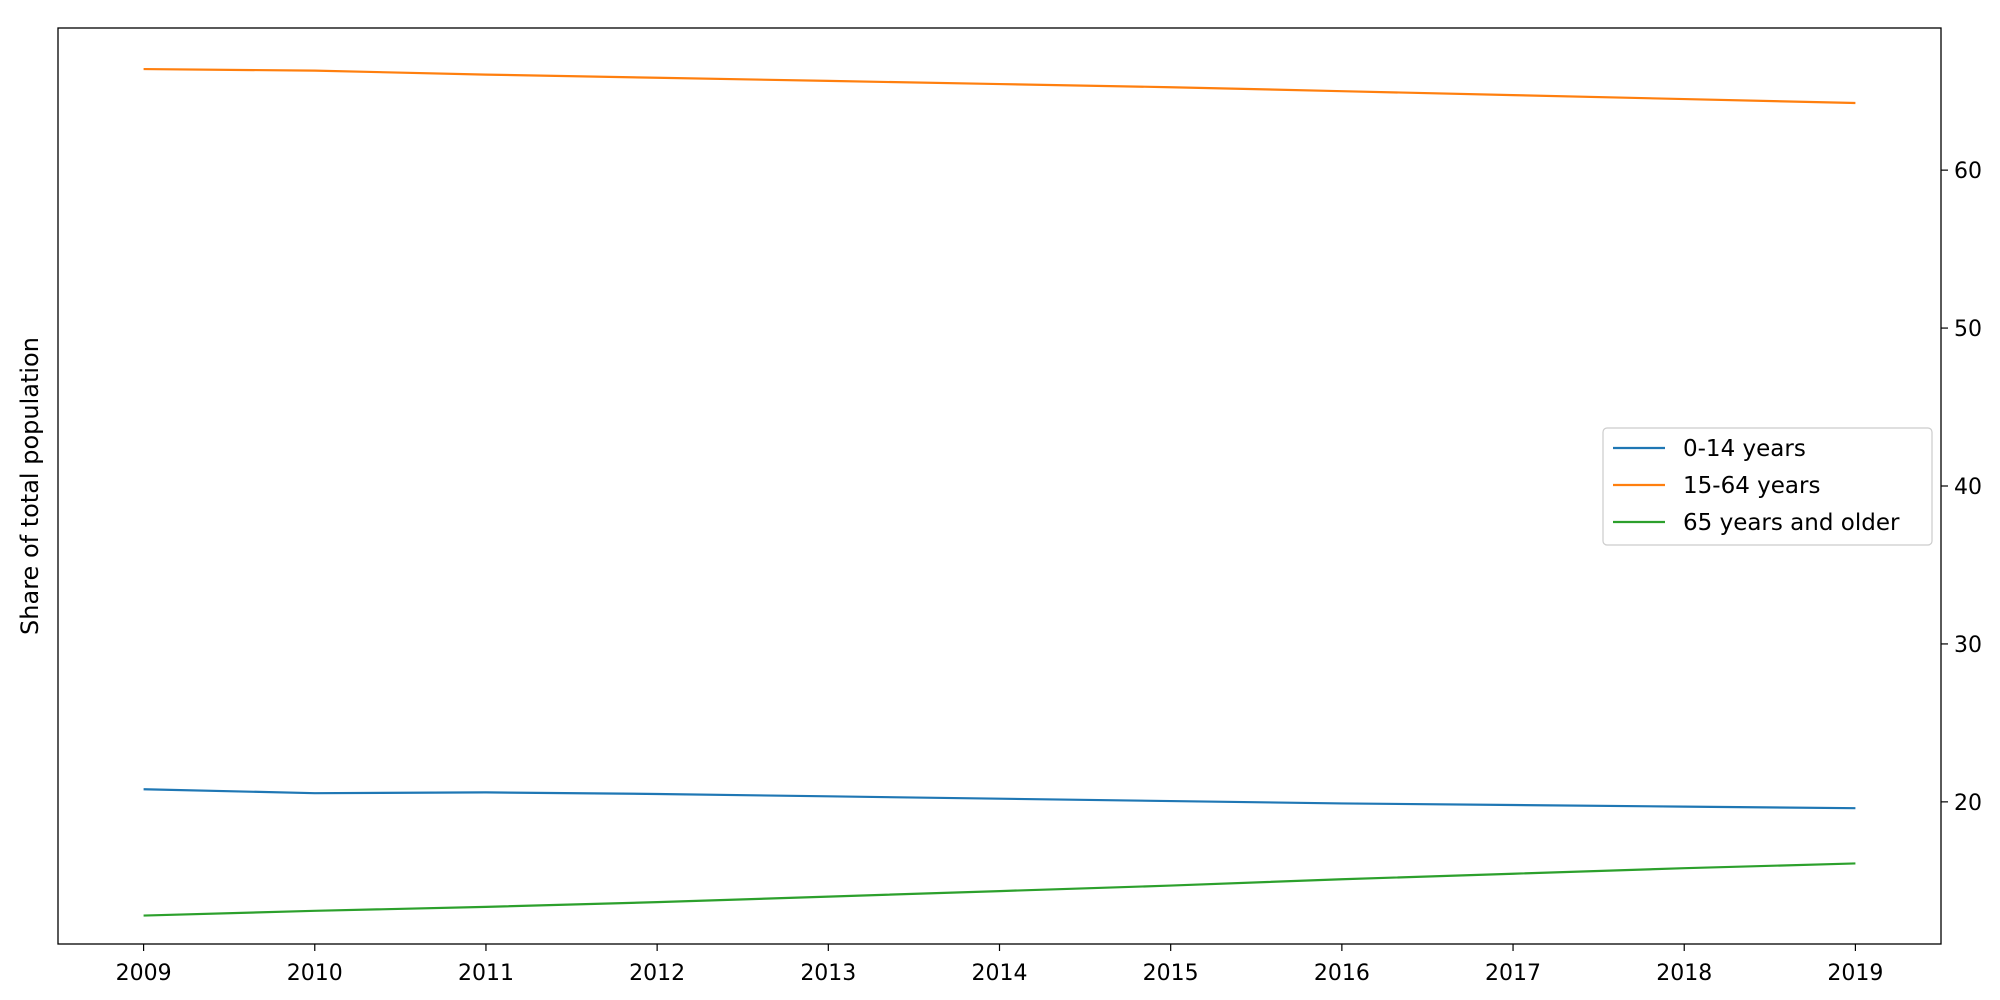  What do you see at coordinates (1968, 803) in the screenshot?
I see `y-tick-label: 20` at bounding box center [1968, 803].